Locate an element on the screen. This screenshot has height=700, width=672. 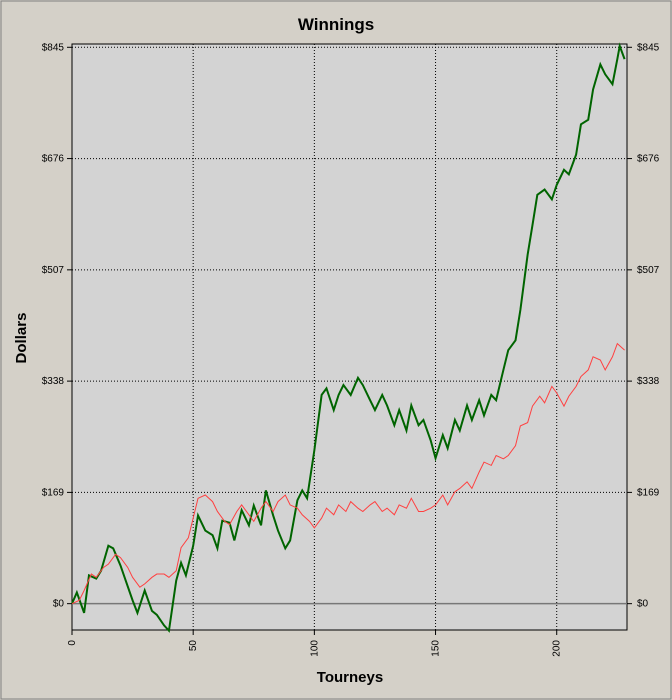
x-tick-label: 100 is located at coordinates (314, 648).